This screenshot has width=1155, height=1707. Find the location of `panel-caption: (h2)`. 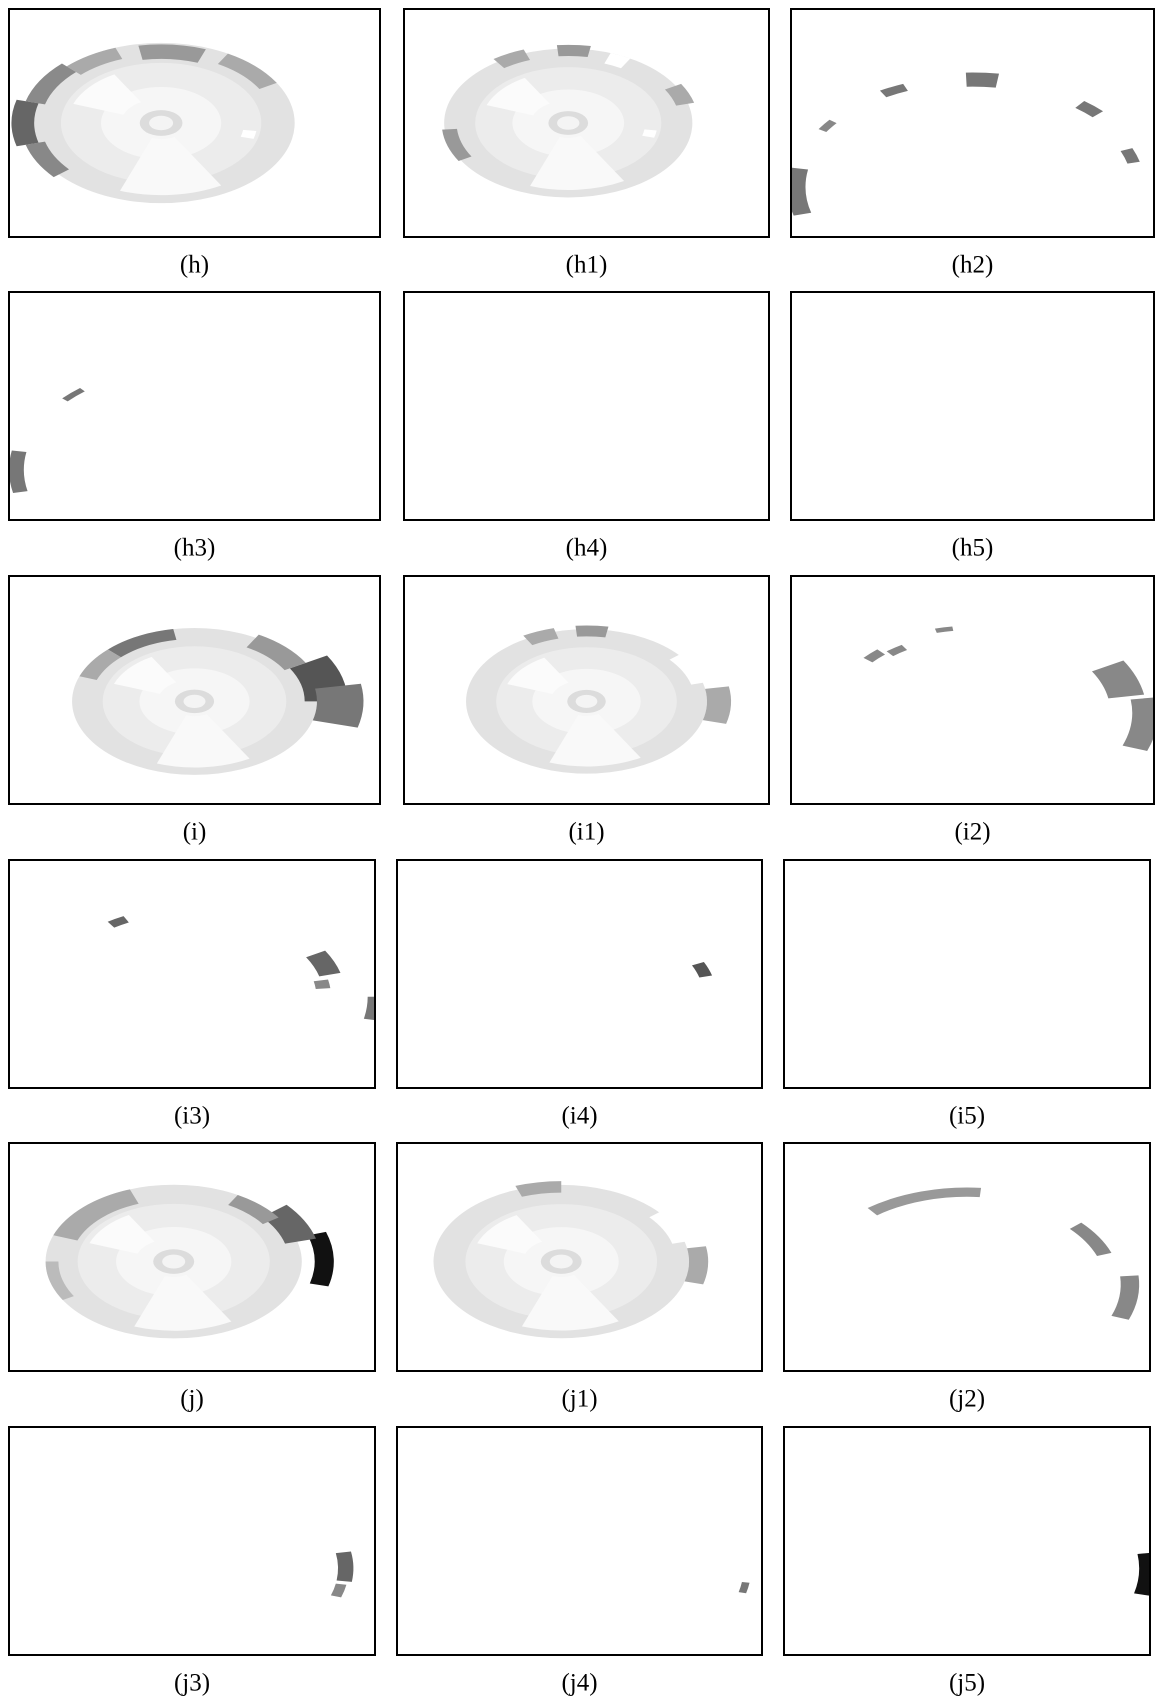

panel-caption: (h2) is located at coordinates (973, 265).